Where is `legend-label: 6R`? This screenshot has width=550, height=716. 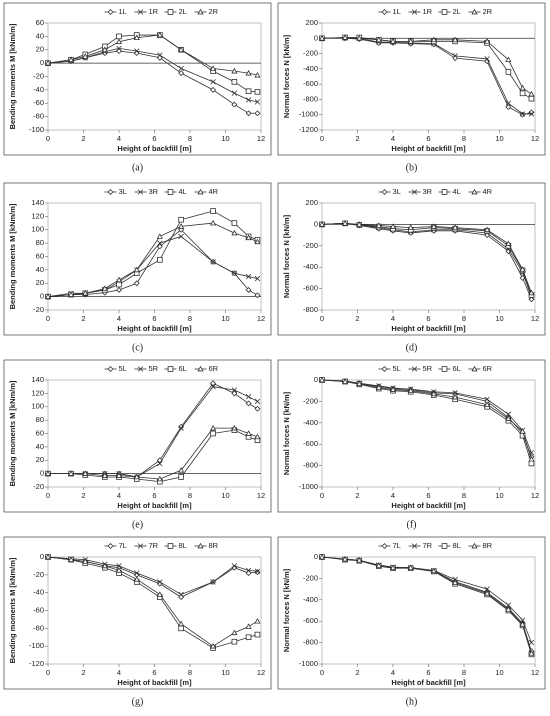
legend-label: 6R is located at coordinates (488, 368).